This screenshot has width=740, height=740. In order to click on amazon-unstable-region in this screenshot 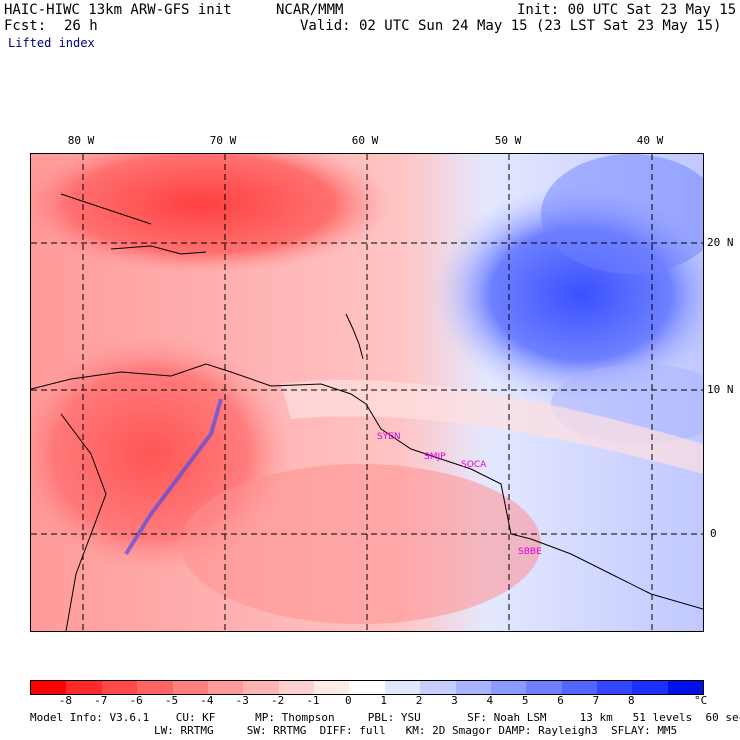, I will do `click(361, 544)`.